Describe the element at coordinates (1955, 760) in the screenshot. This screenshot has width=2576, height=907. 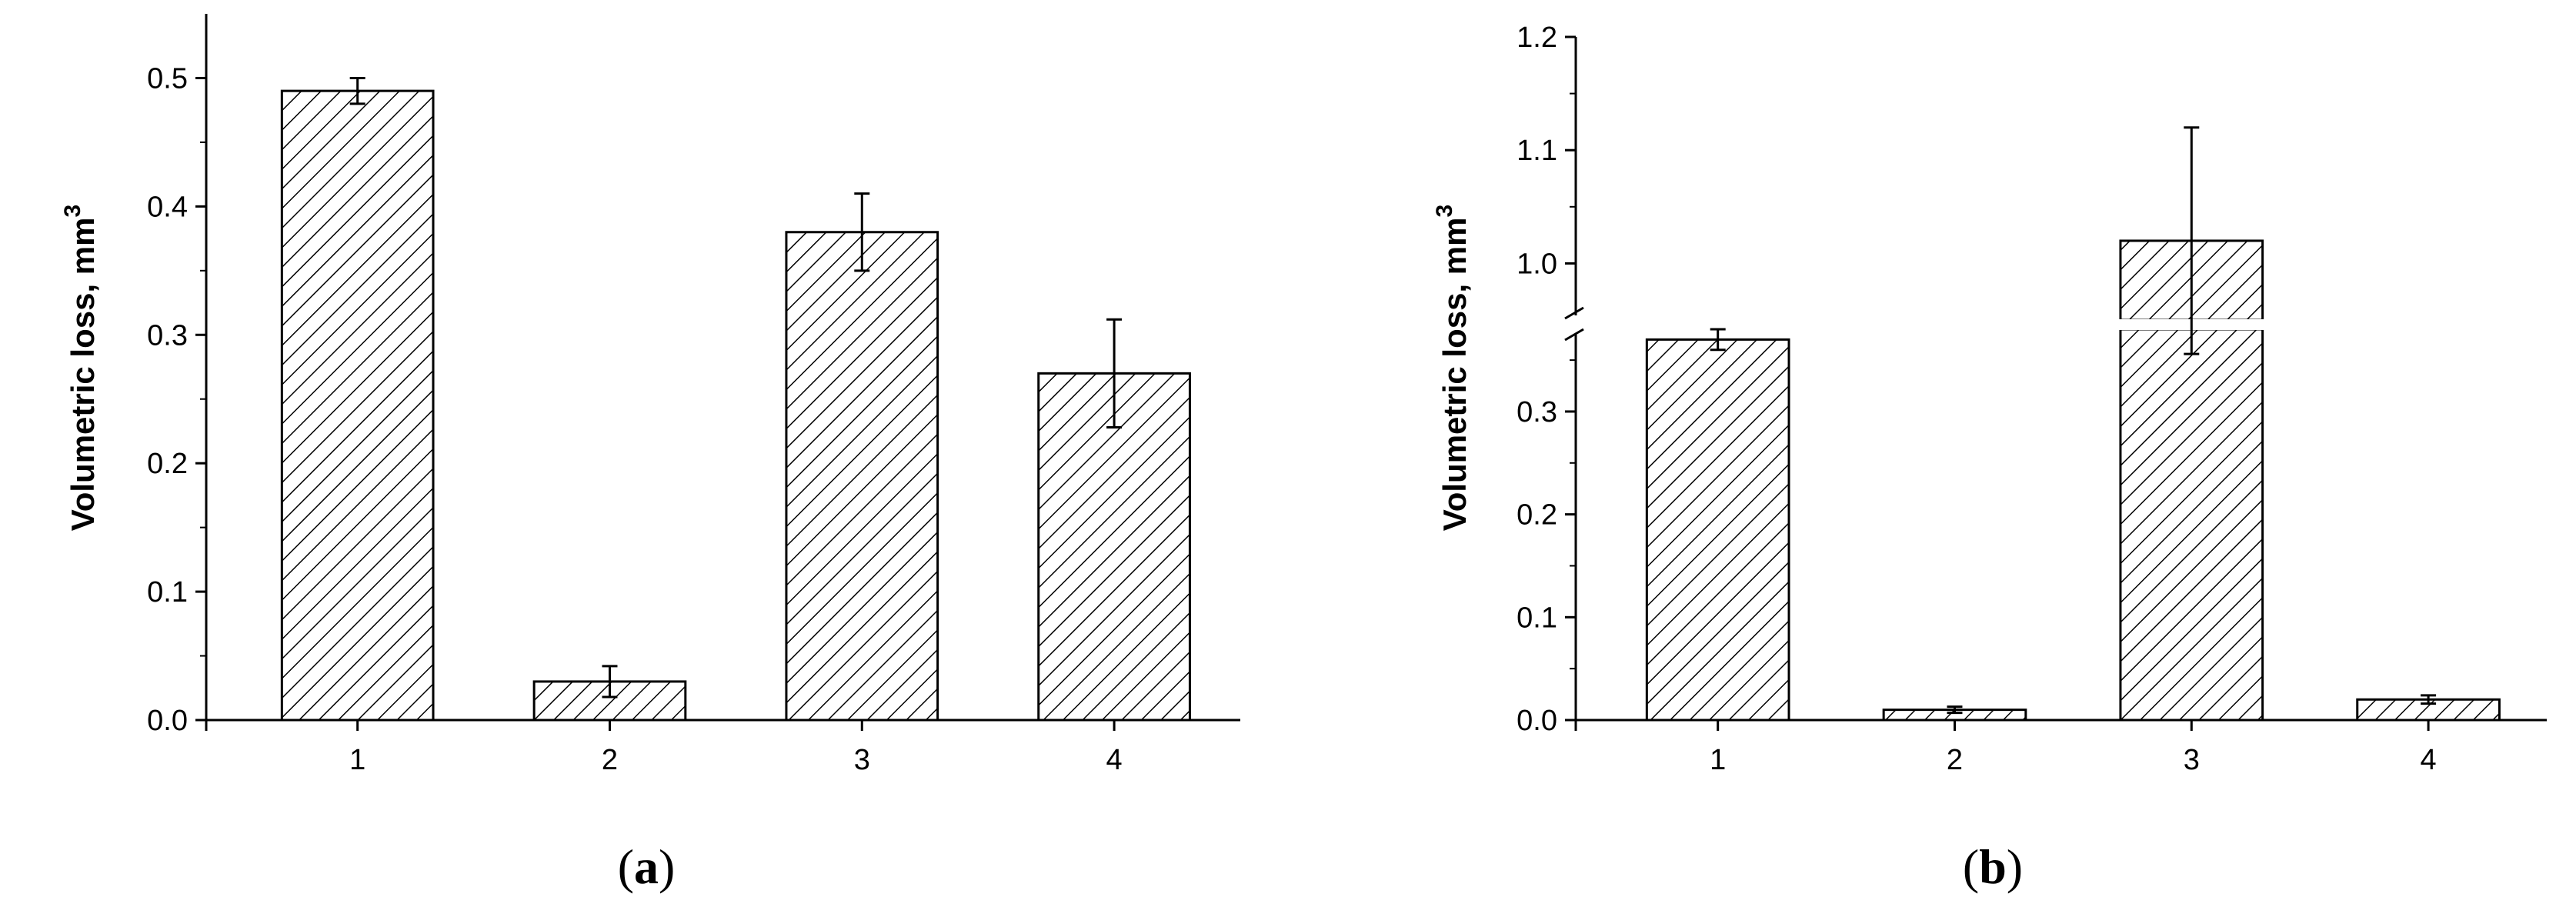
I see `chart-b-x-tick-label: 2` at that location.